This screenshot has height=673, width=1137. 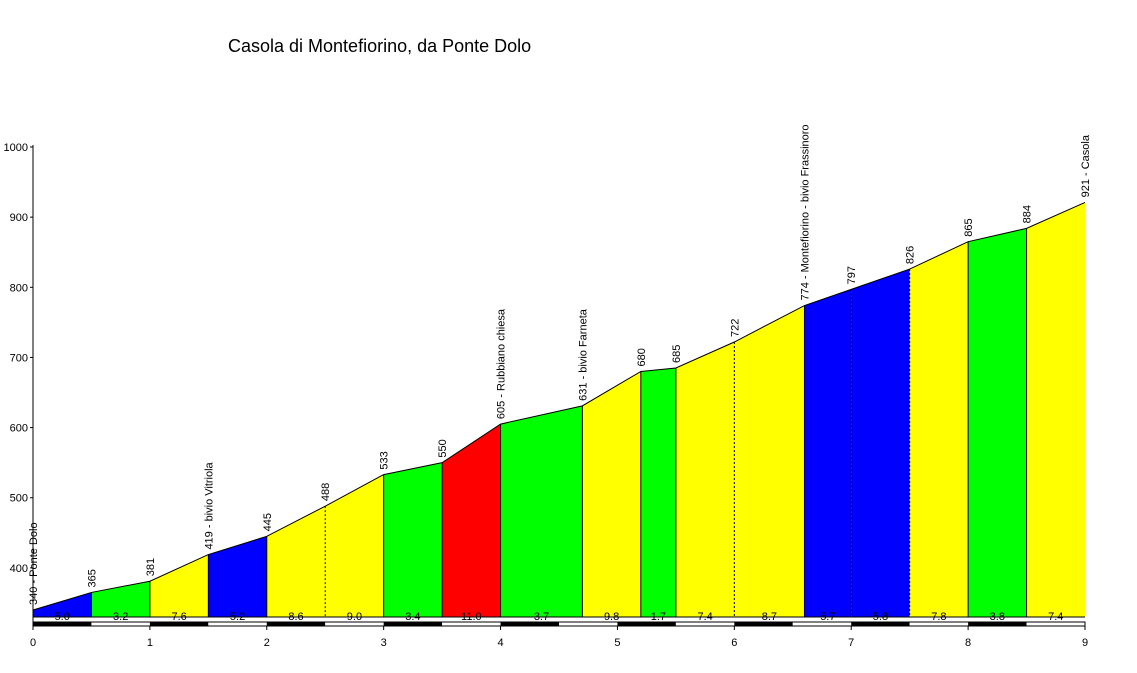 I want to click on y-tick-label-6: 1000, so click(x=16, y=148).